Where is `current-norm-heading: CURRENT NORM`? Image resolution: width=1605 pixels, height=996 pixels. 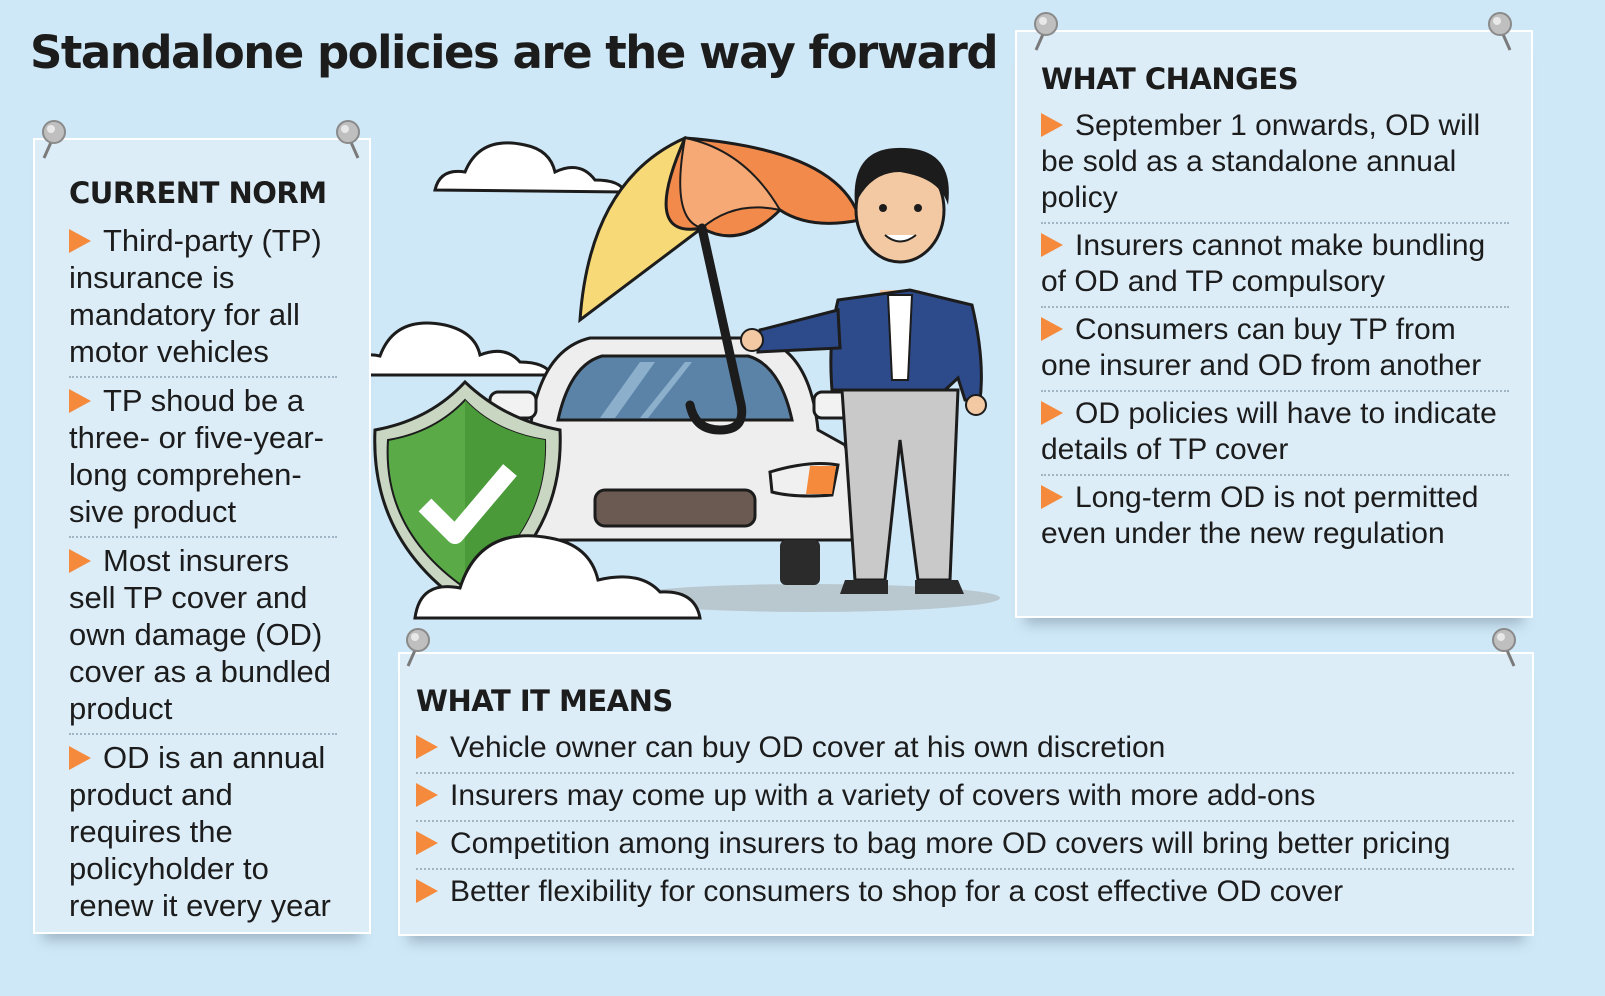 current-norm-heading: CURRENT NORM is located at coordinates (198, 193).